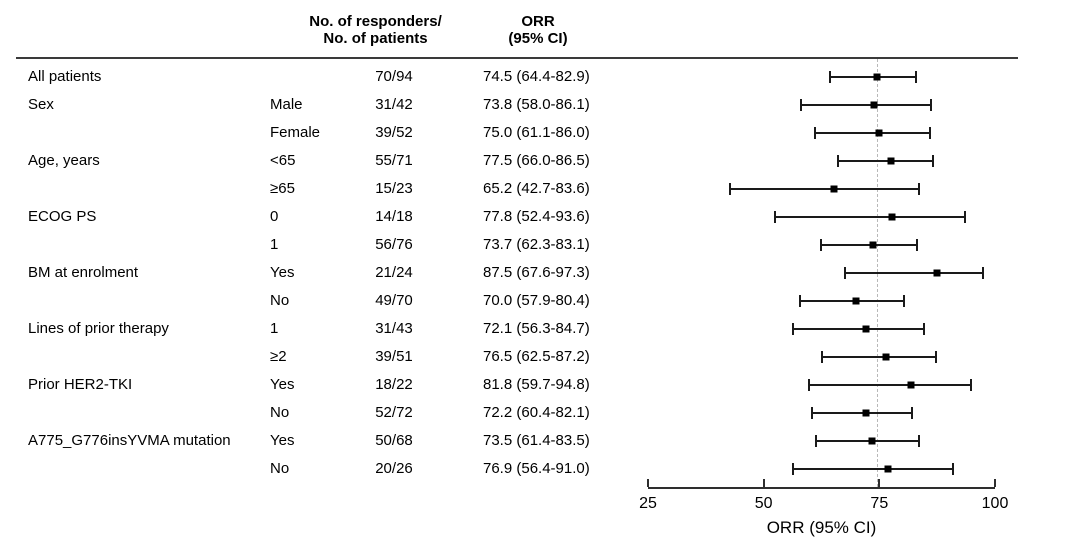  Describe the element at coordinates (536, 244) in the screenshot. I see `orr-ci-value: 73.7 (62.3-83.1)` at that location.